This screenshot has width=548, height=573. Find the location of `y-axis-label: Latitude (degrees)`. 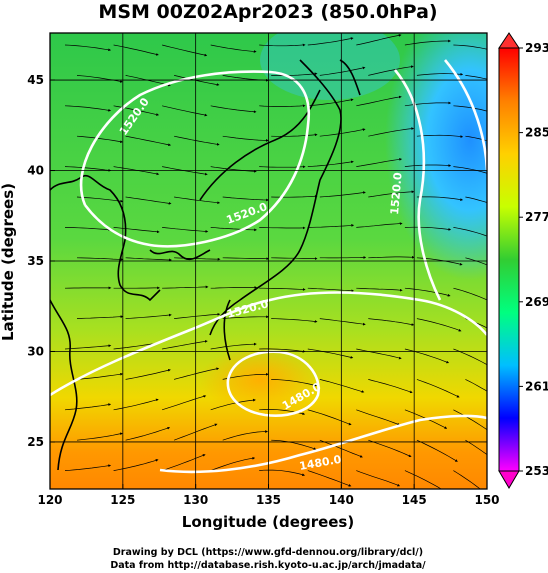

y-axis-label: Latitude (degrees) is located at coordinates (8, 262).